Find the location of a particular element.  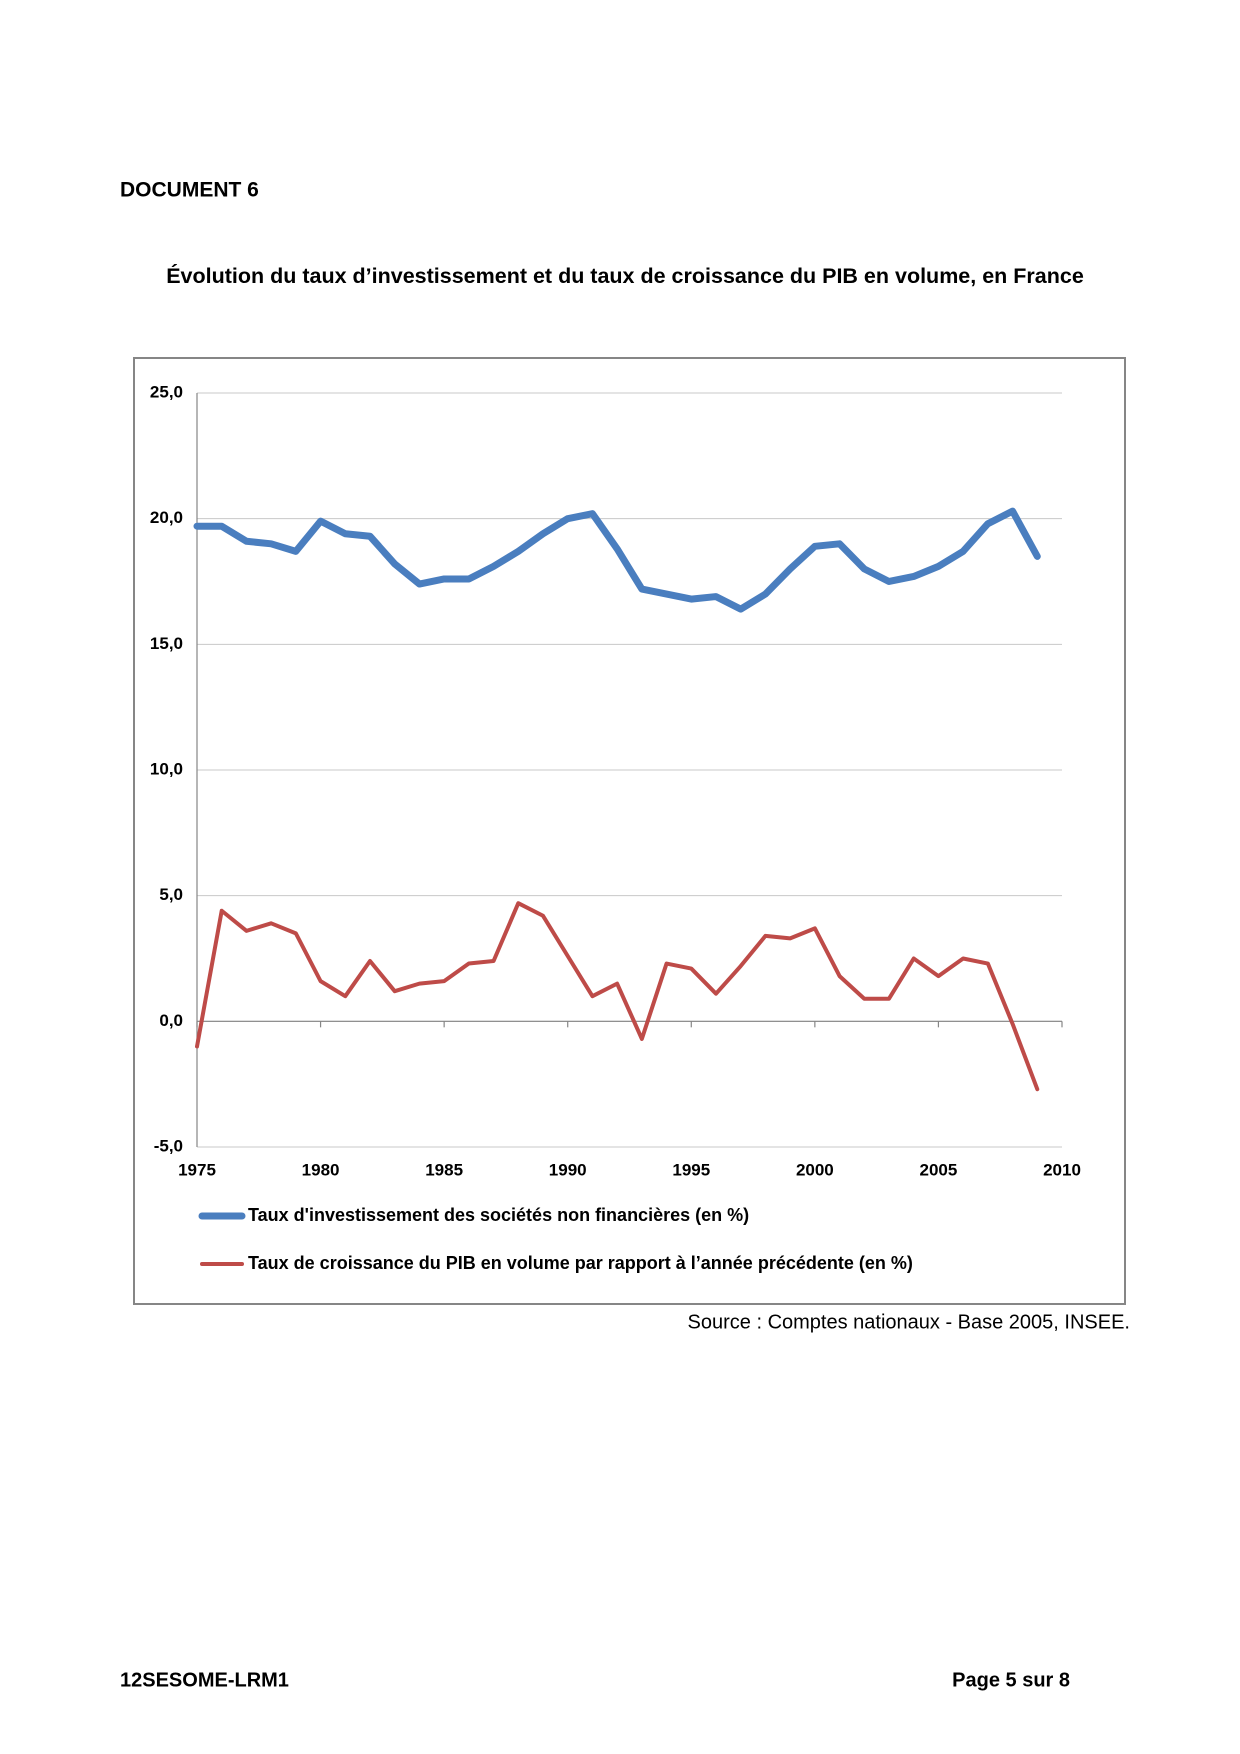

x-tick-label: 1975 is located at coordinates (197, 1169).